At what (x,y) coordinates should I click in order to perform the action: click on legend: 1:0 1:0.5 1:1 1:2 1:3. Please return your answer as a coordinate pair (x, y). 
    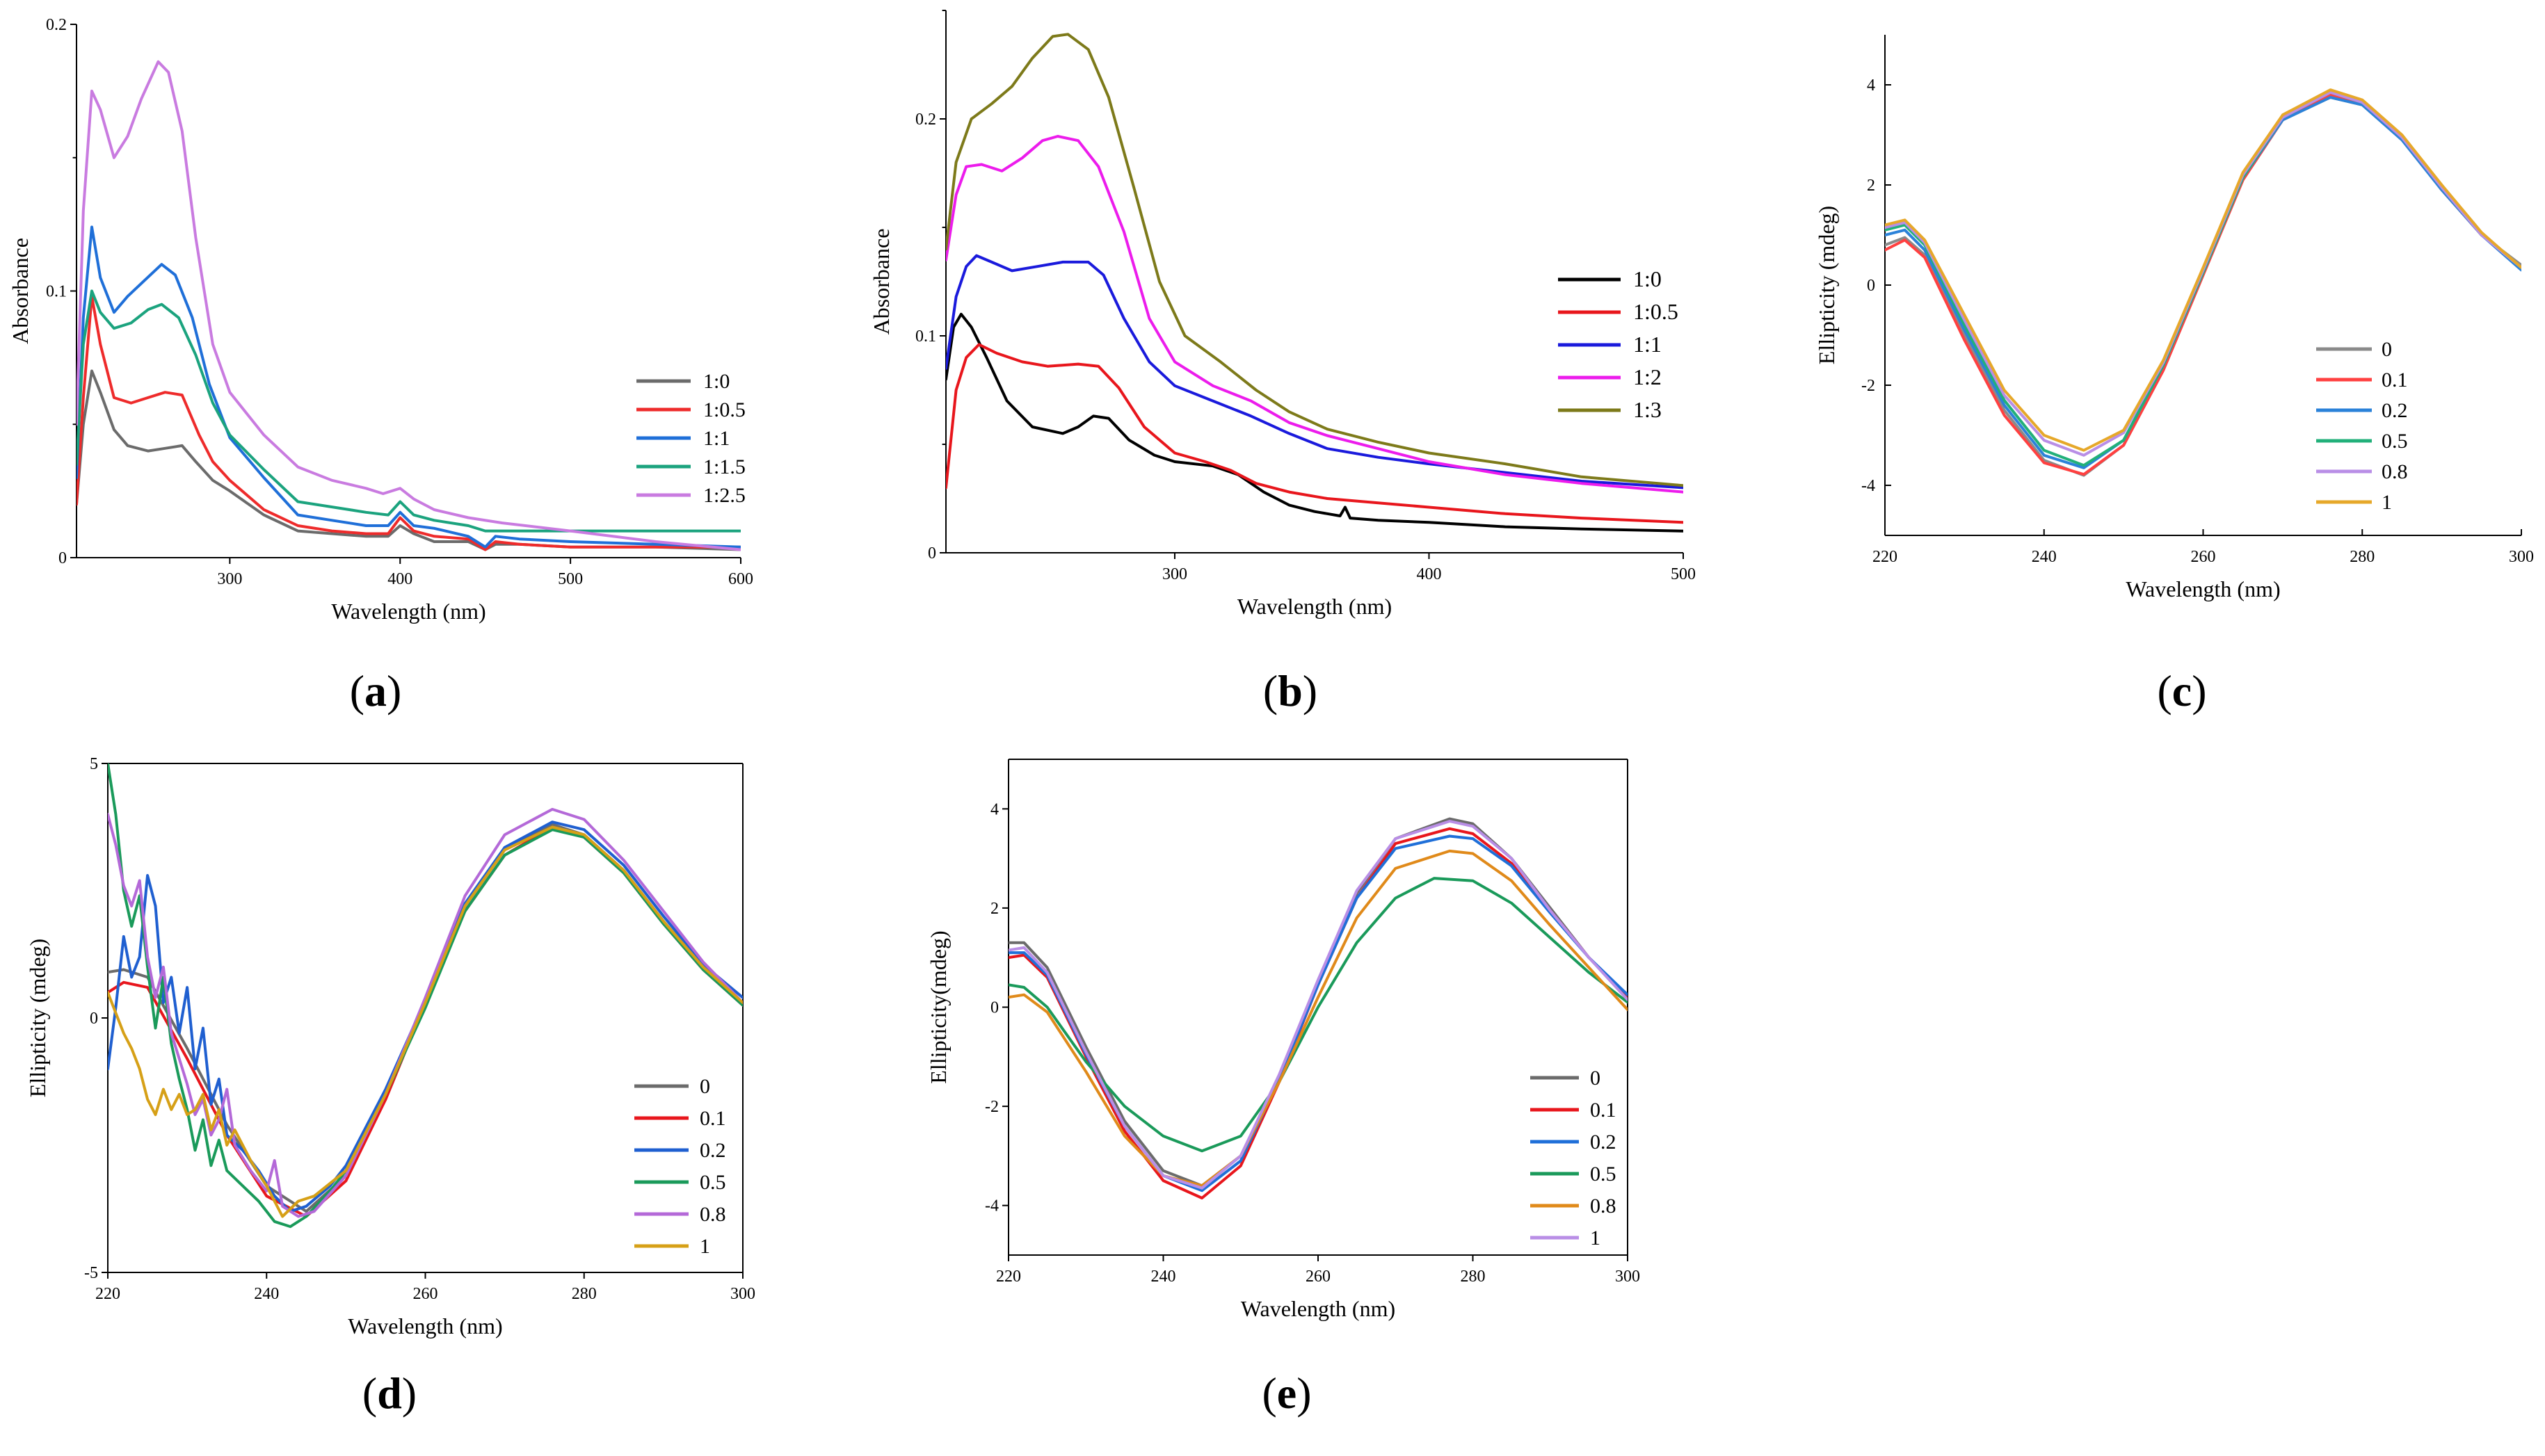
    Looking at the image, I should click on (1618, 344).